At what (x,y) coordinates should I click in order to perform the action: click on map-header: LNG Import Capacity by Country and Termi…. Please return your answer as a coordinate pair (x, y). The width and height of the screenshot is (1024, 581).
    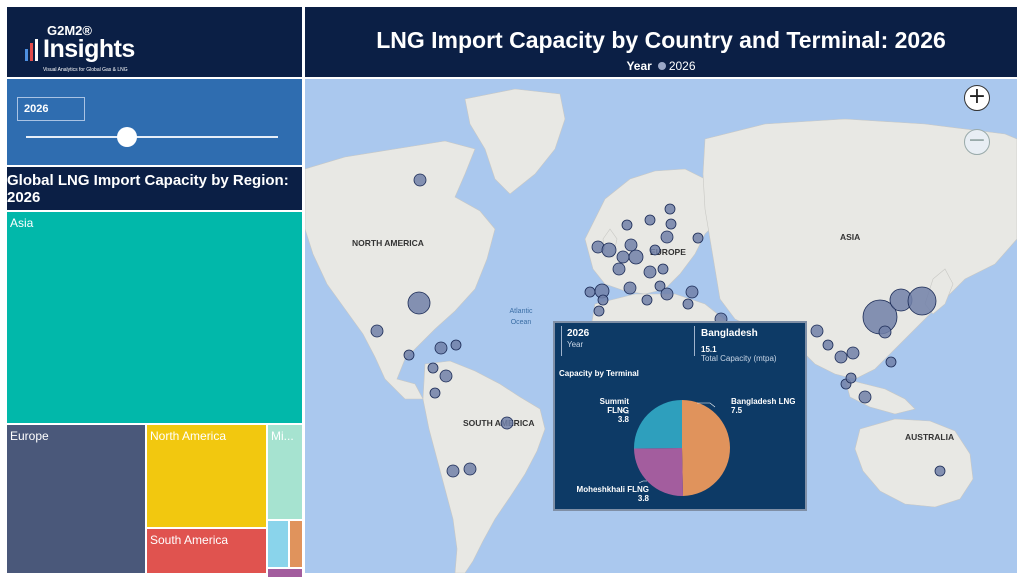
    Looking at the image, I should click on (661, 42).